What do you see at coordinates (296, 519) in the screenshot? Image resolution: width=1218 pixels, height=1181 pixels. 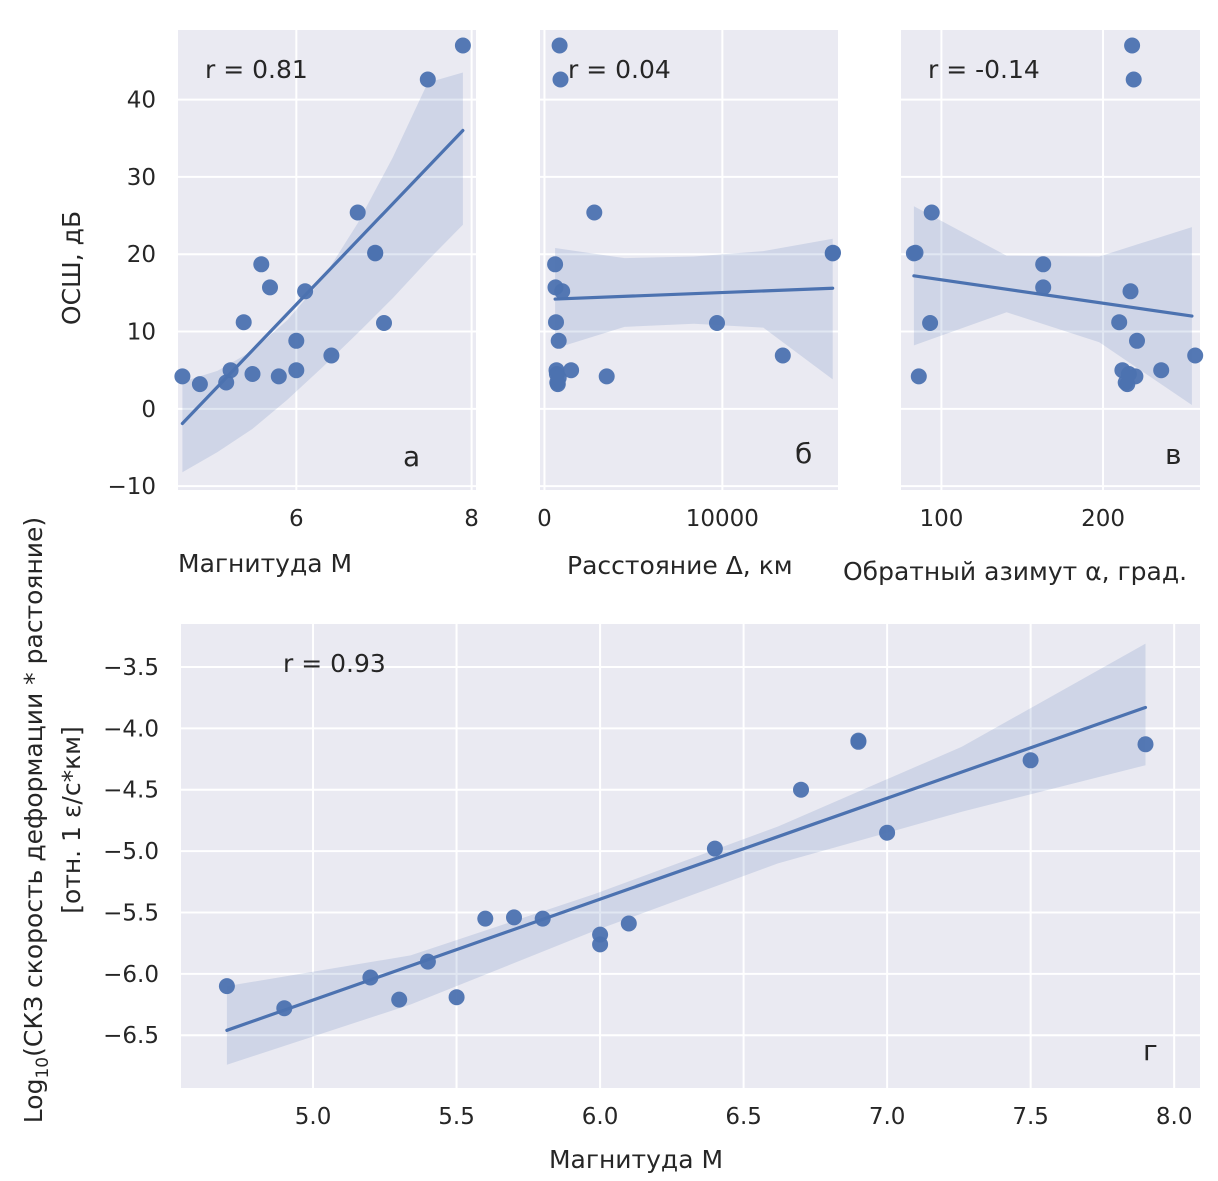 I see `x-tick-label: 6` at bounding box center [296, 519].